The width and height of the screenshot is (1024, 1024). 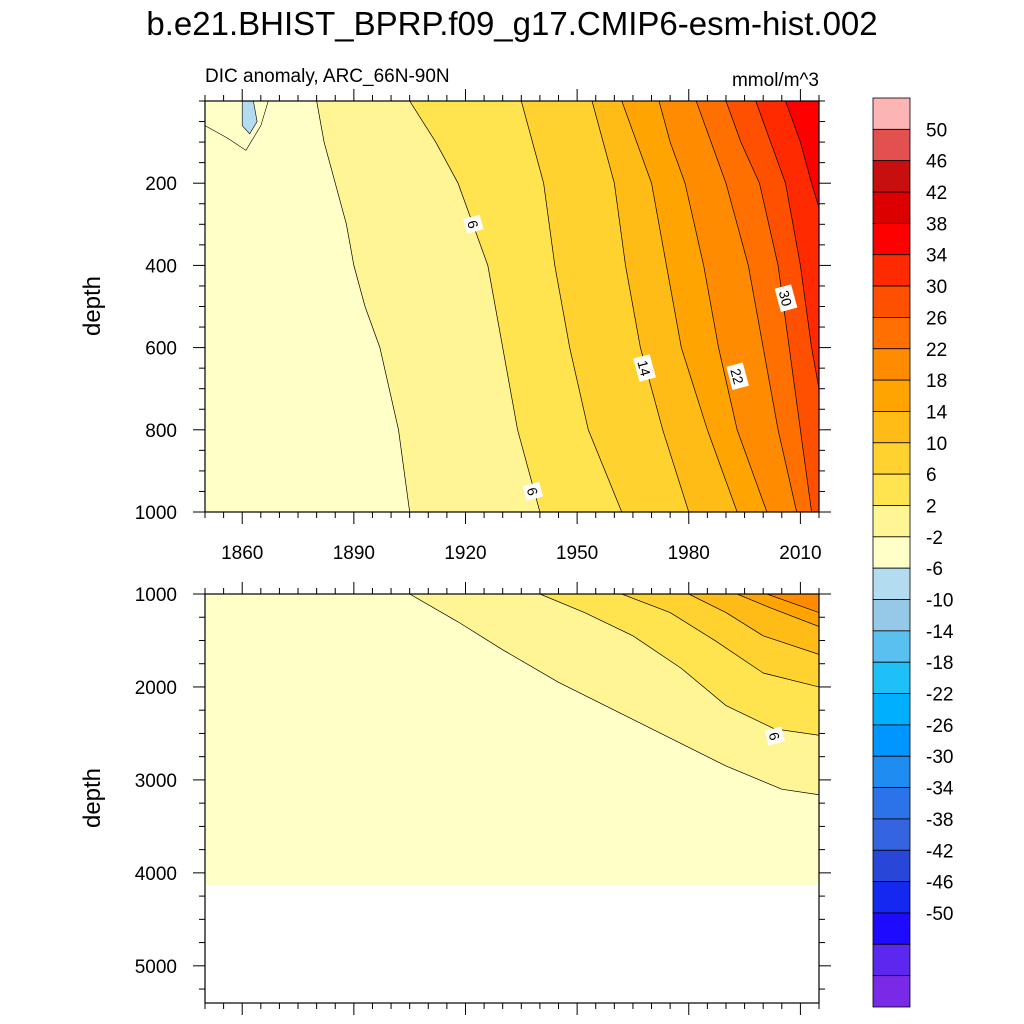 What do you see at coordinates (931, 506) in the screenshot?
I see `colorbar-label: 2` at bounding box center [931, 506].